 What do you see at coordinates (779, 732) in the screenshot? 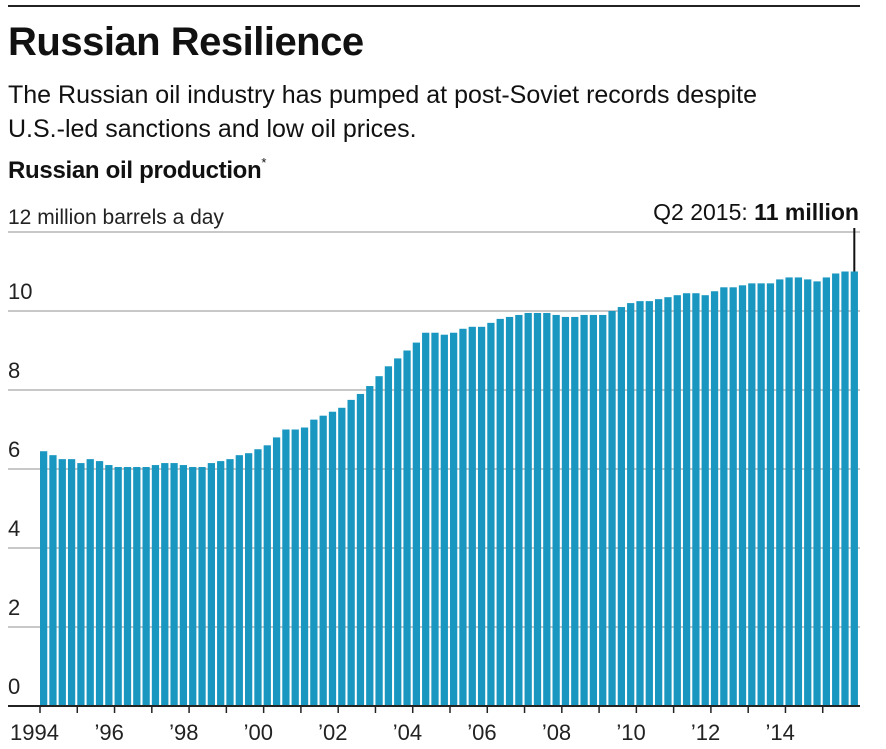
I see `x-tick-label: ’14` at bounding box center [779, 732].